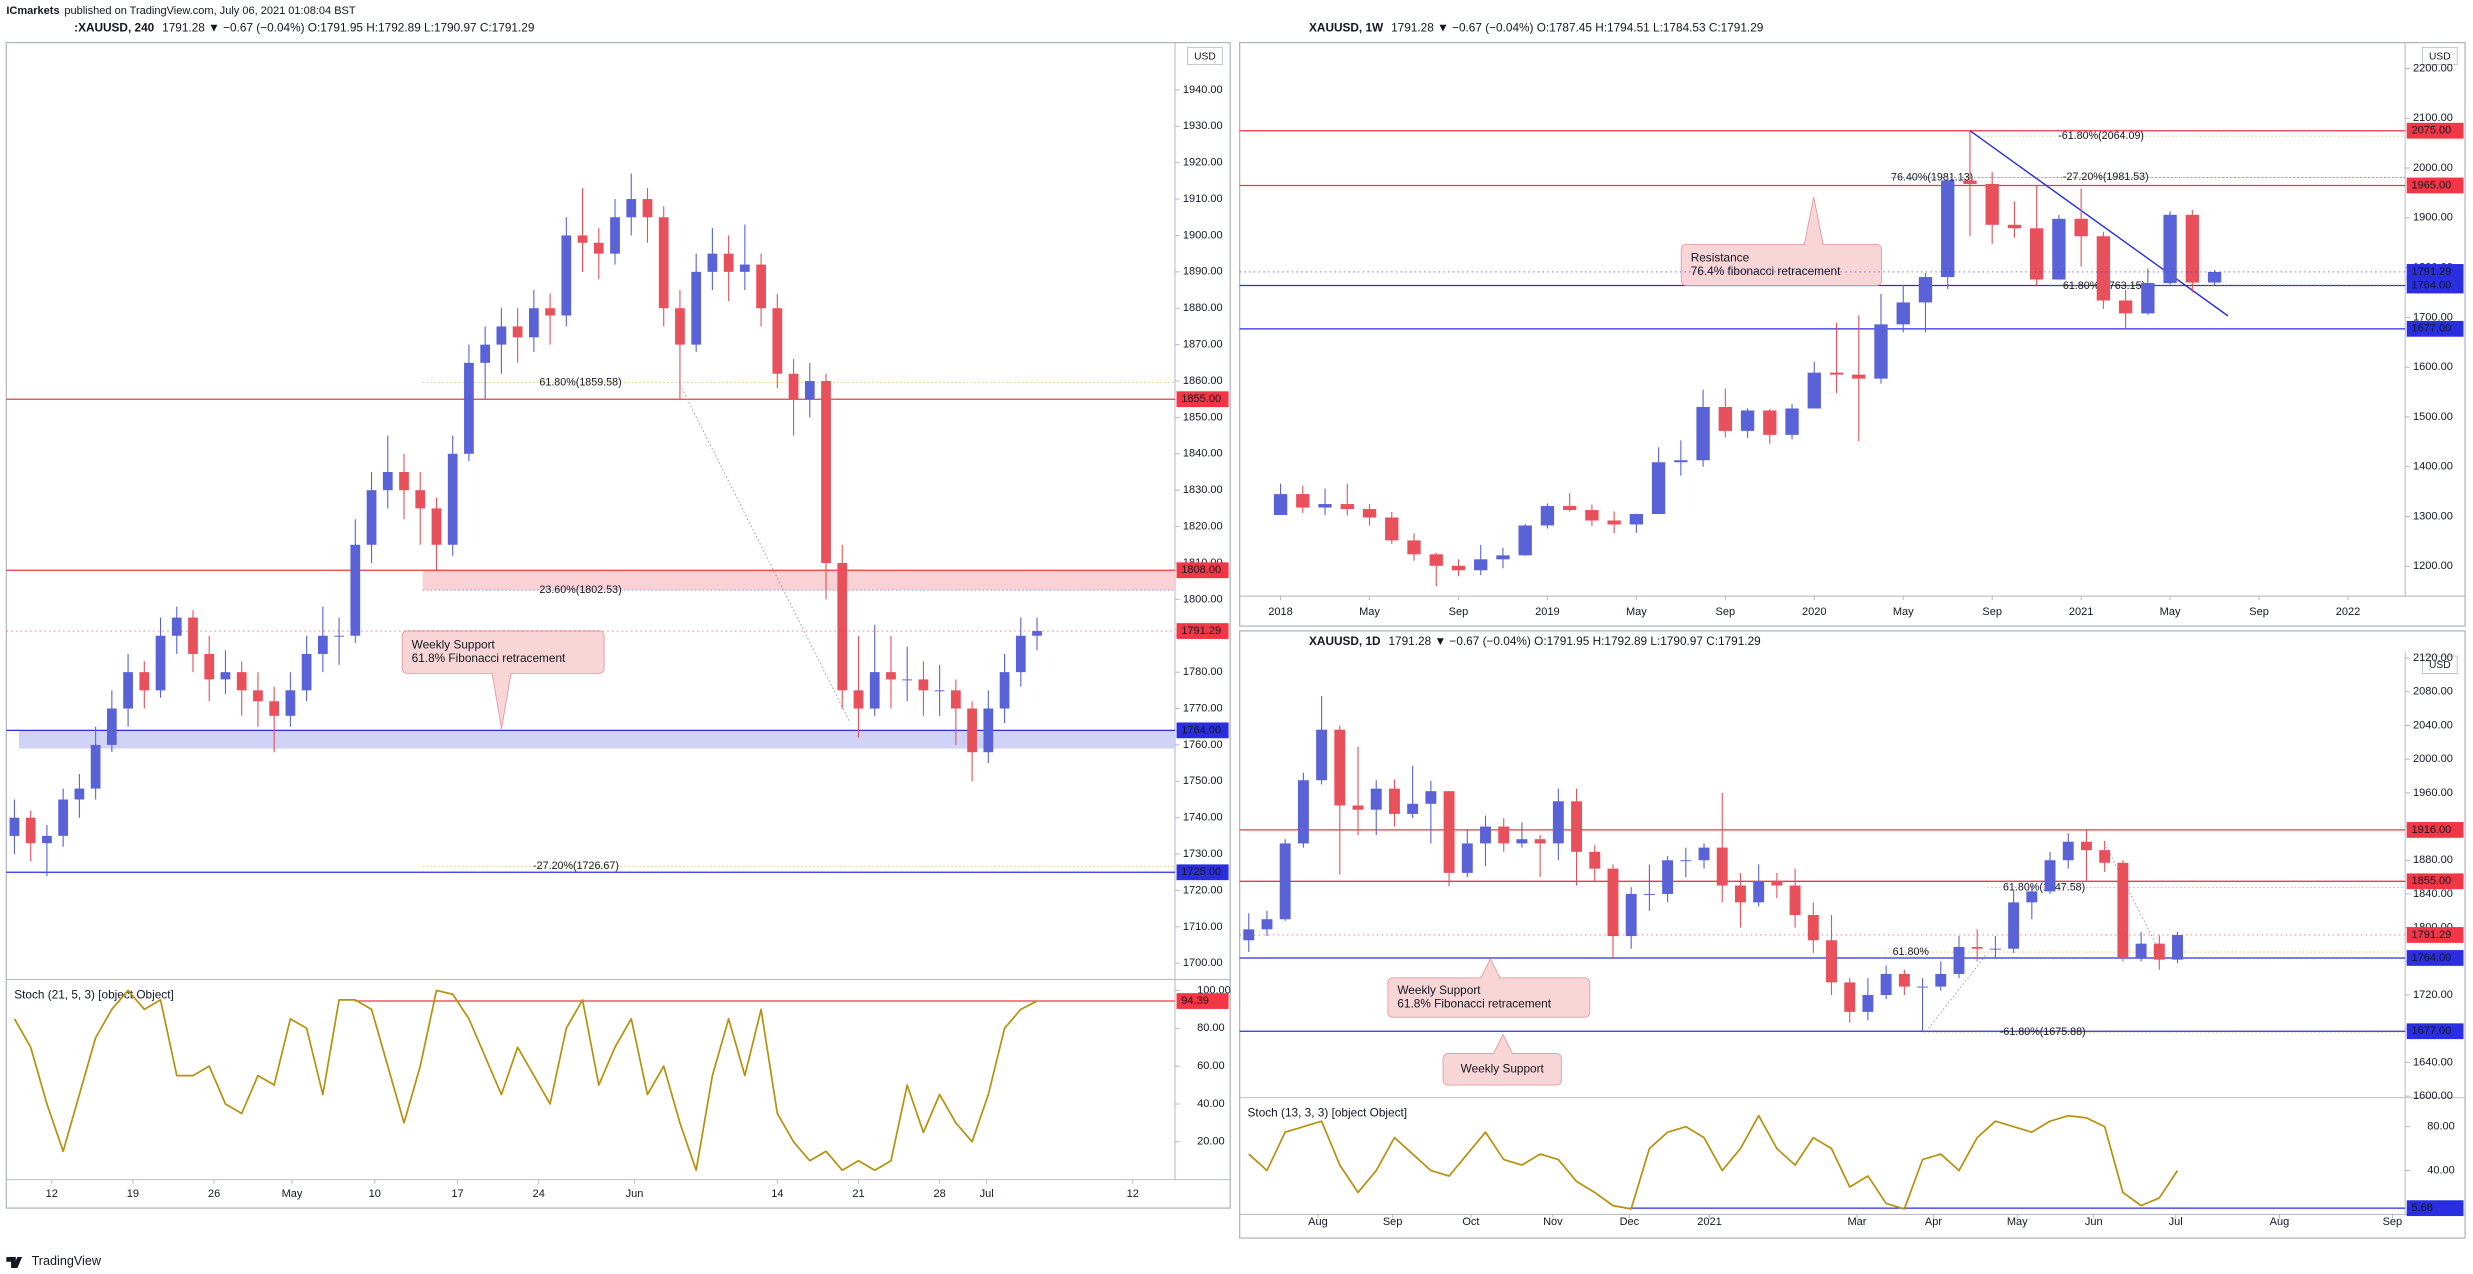  I want to click on logo-icon, so click(14, 1262).